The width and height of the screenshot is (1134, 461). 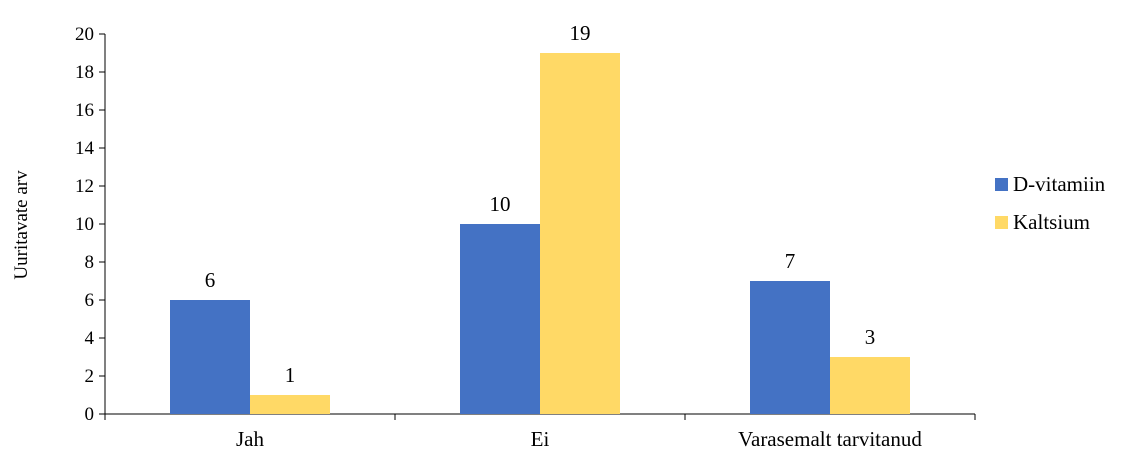 I want to click on data-label: 19, so click(x=580, y=33).